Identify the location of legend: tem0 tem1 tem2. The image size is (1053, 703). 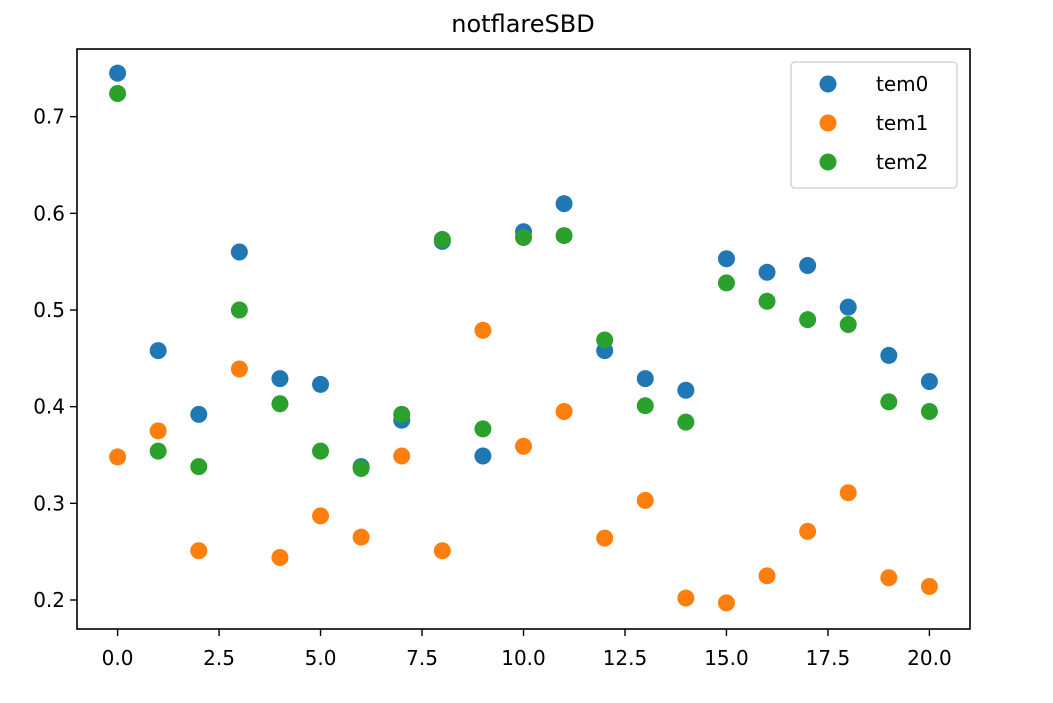
(874, 125).